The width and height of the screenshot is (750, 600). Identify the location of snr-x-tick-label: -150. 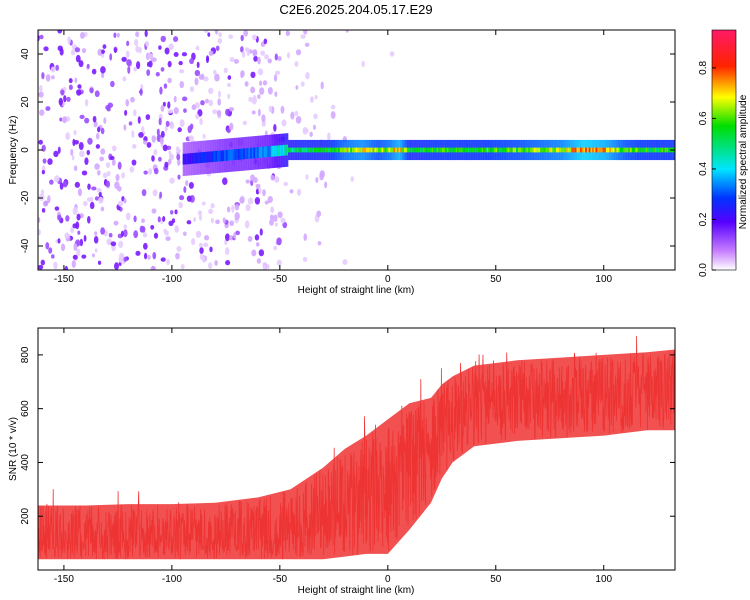
(64, 579).